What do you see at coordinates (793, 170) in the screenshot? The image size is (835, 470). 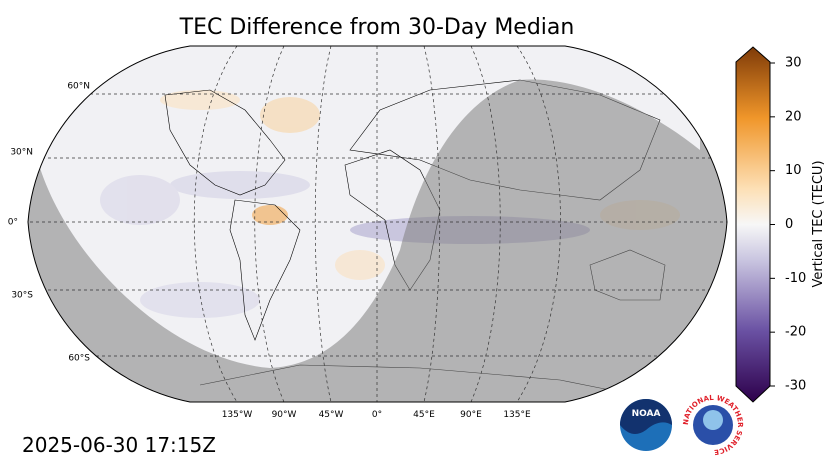 I see `colorbar-tick-label: 10` at bounding box center [793, 170].